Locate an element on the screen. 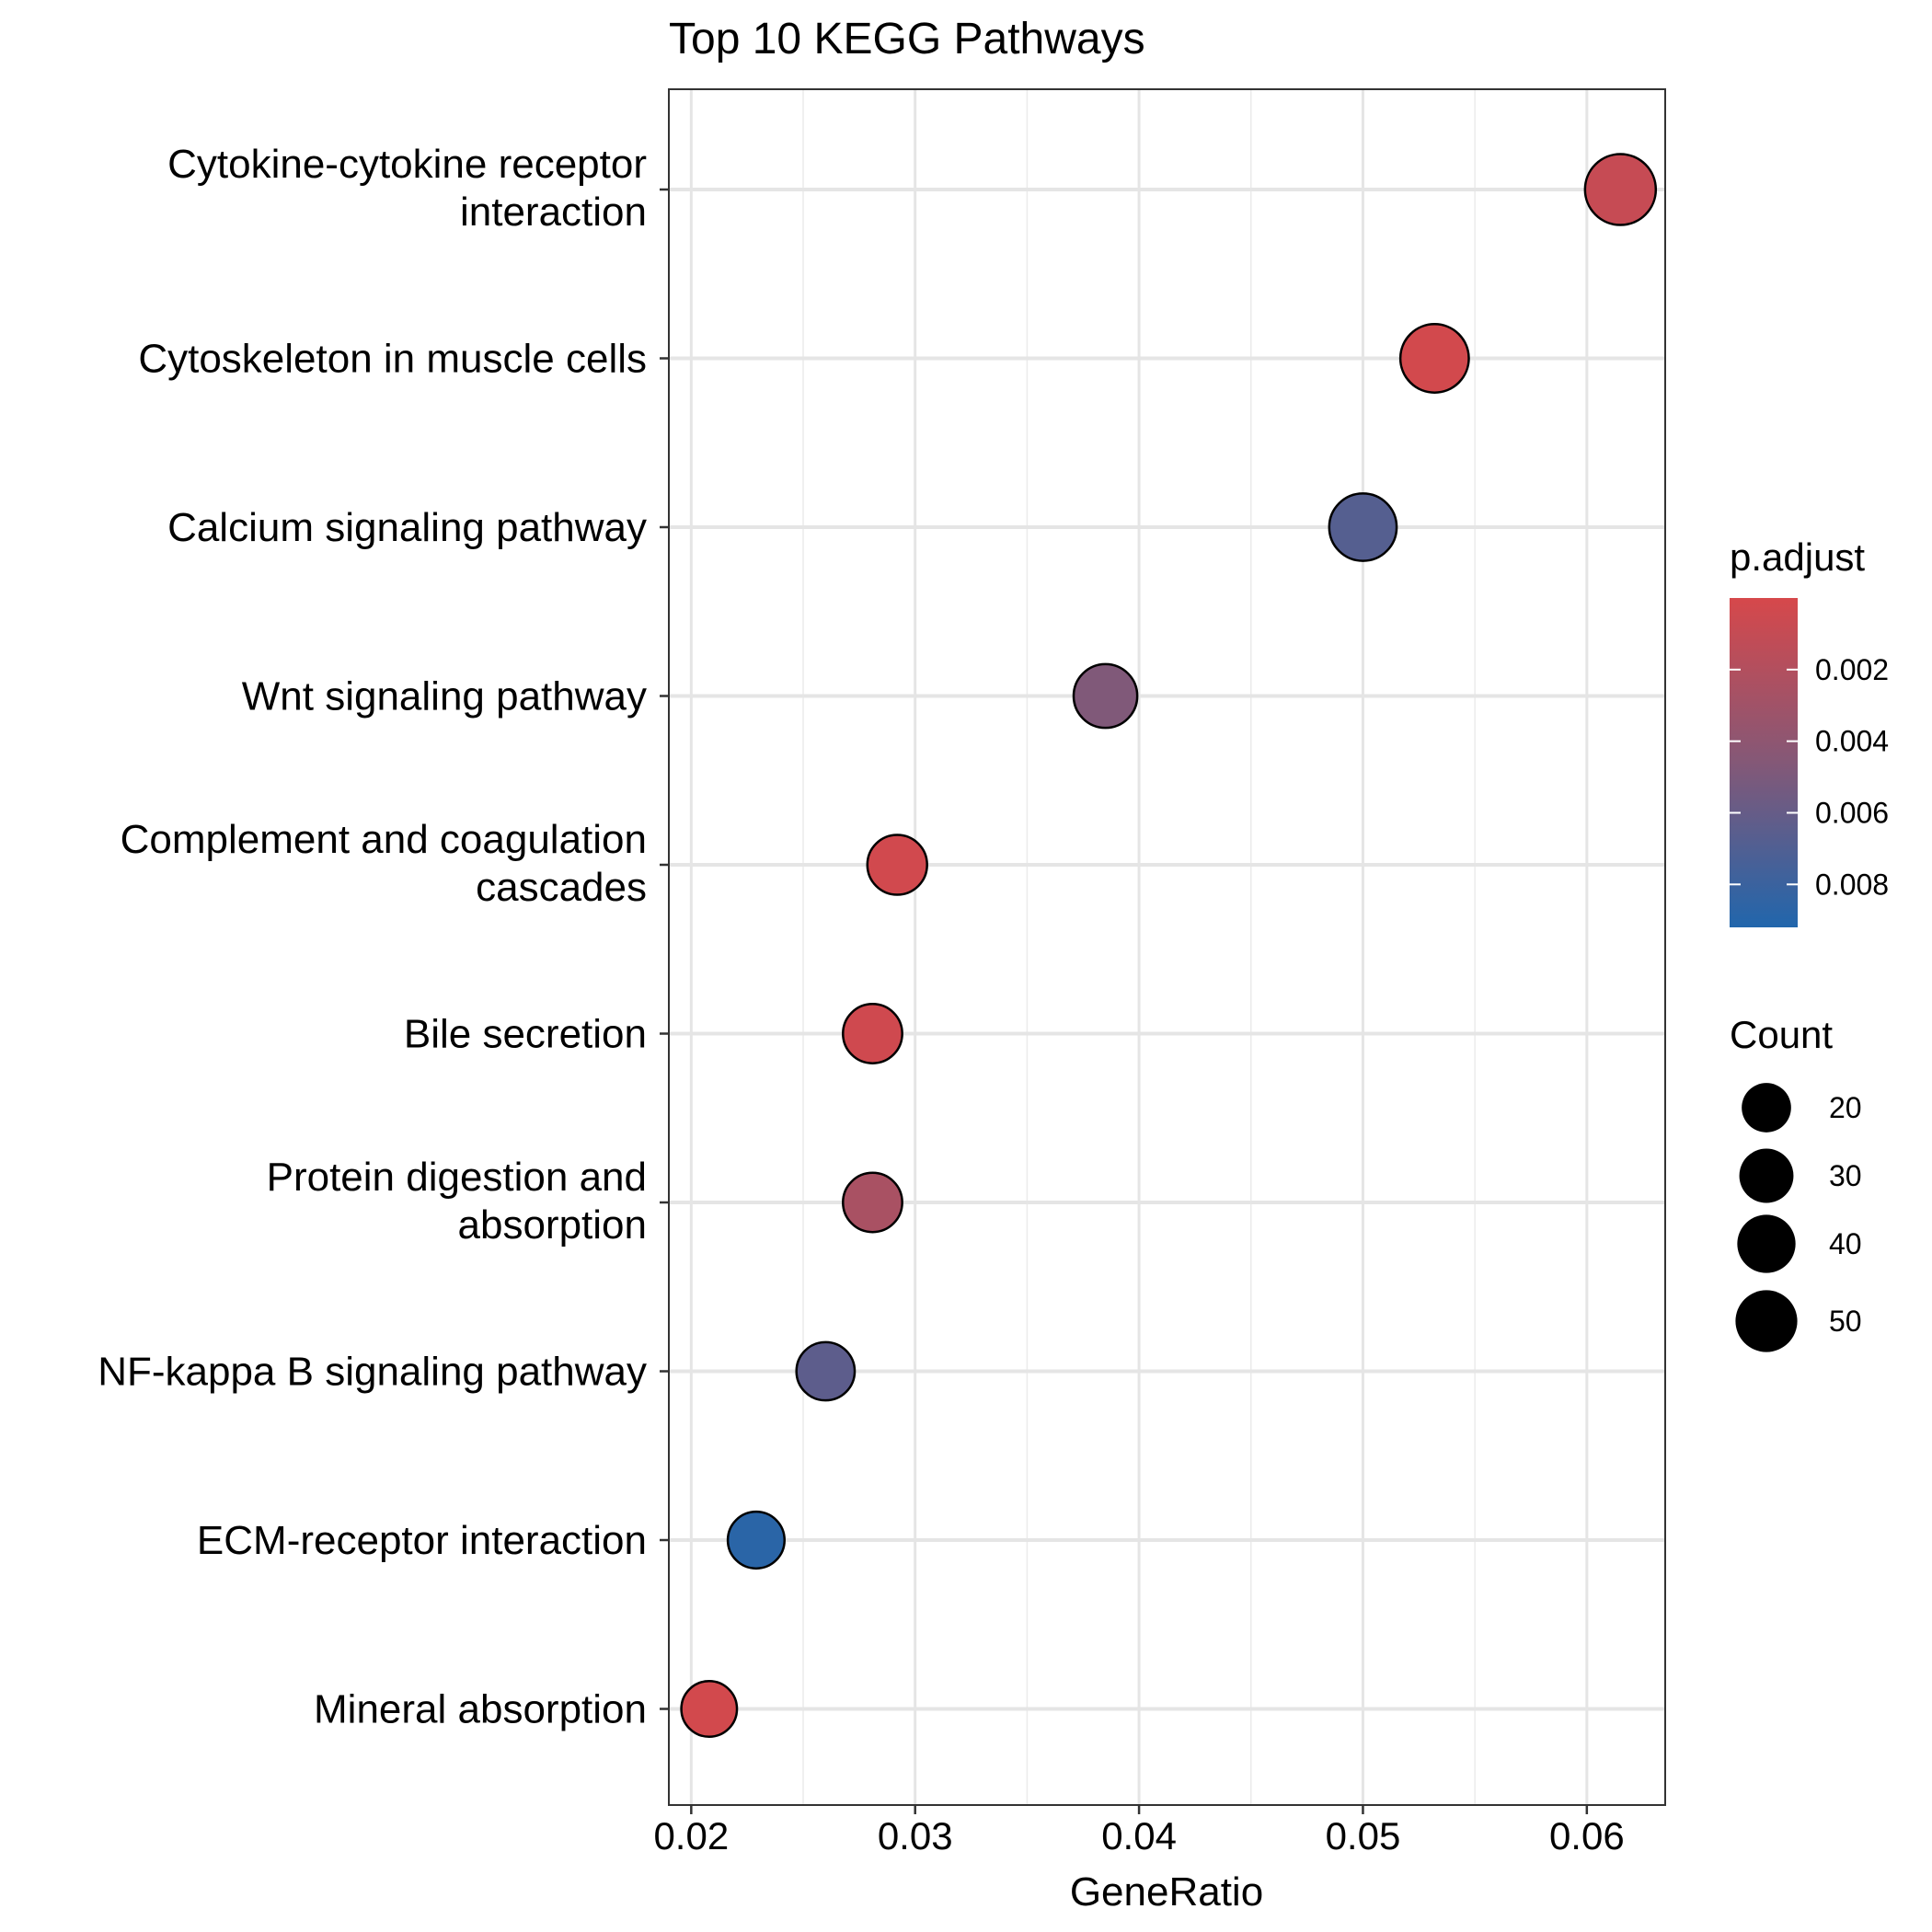 The width and height of the screenshot is (1932, 1932). size-legend-keys: 20 30 40 50 is located at coordinates (1798, 1217).